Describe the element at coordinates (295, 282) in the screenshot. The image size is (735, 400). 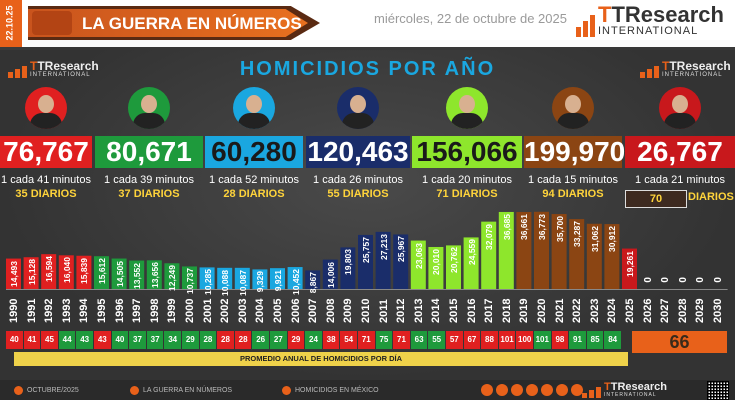
I see `bar-value-2006: 10,452` at that location.